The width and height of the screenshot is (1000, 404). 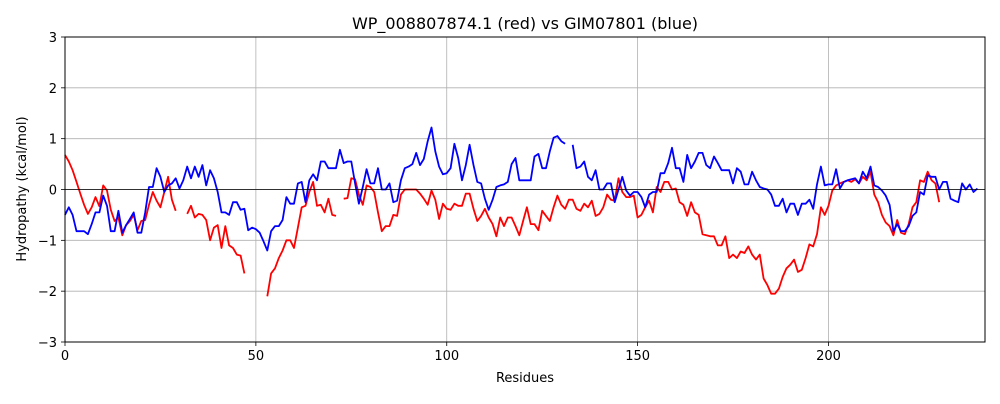 What do you see at coordinates (53, 140) in the screenshot?
I see `y-tick-label: 1` at bounding box center [53, 140].